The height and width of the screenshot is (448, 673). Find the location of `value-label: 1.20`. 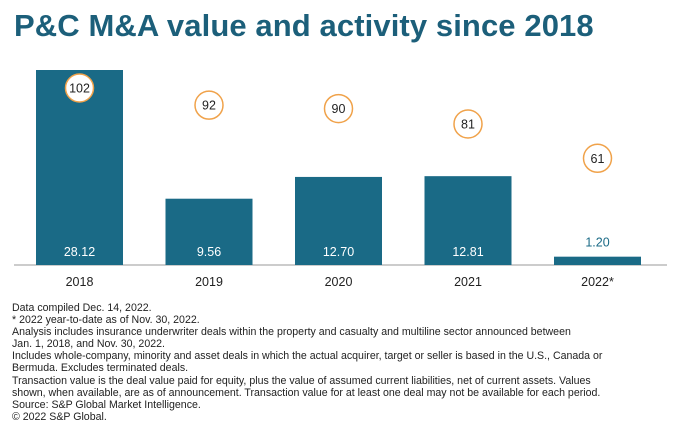

value-label: 1.20 is located at coordinates (597, 243).